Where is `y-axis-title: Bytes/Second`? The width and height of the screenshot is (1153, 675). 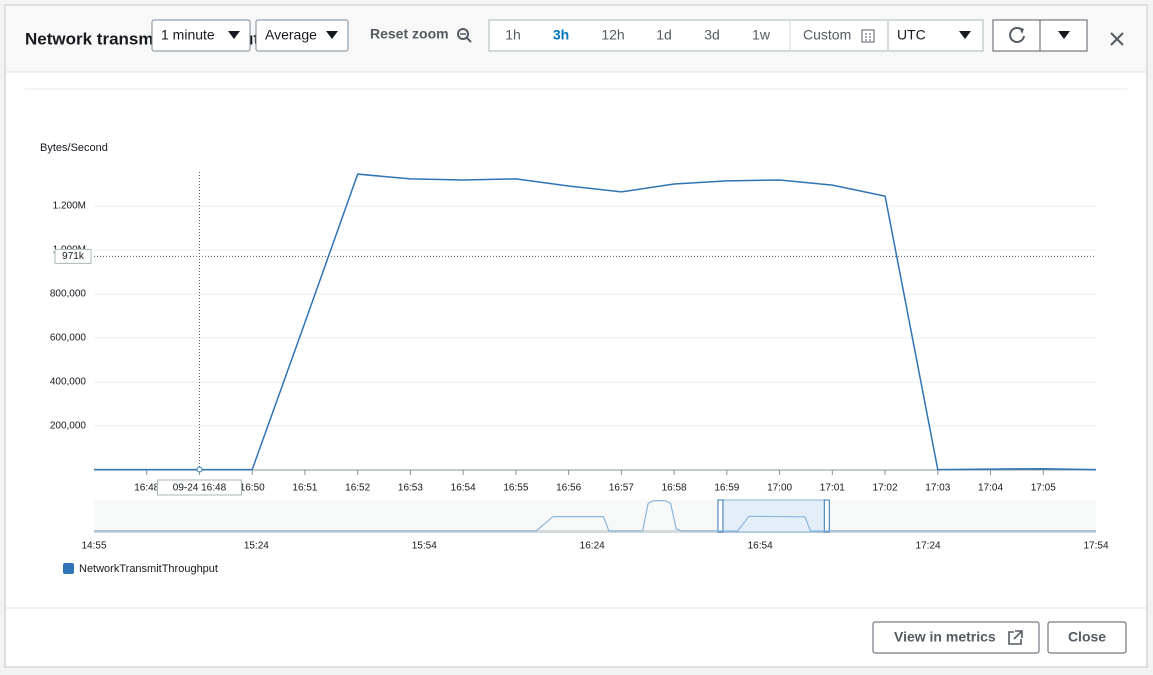
y-axis-title: Bytes/Second is located at coordinates (74, 148).